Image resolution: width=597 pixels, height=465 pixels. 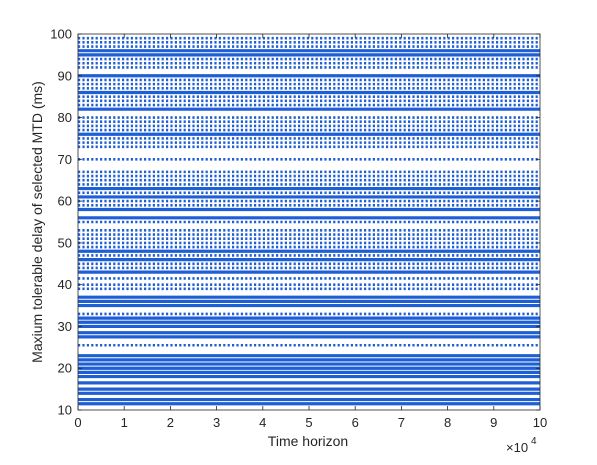 I want to click on x-tick-label-7: 7, so click(x=401, y=422).